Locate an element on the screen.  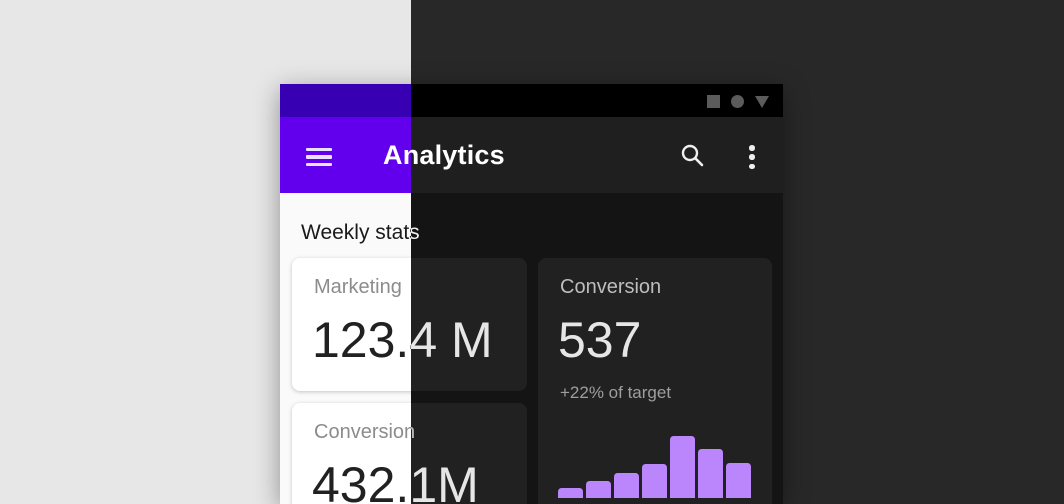
status-icons is located at coordinates (738, 101).